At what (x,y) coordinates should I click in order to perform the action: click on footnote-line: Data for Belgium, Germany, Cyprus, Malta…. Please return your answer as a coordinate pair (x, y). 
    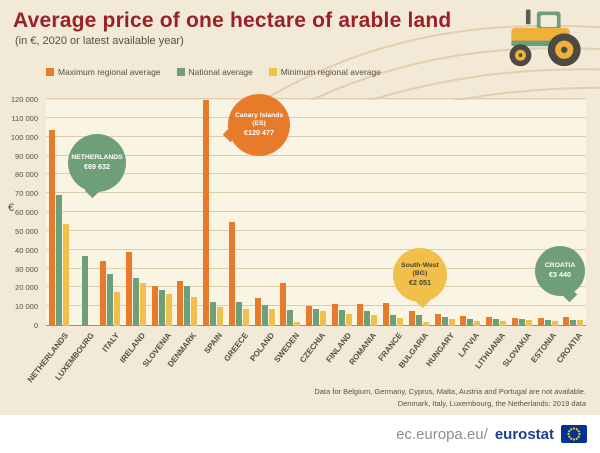
    Looking at the image, I should click on (450, 391).